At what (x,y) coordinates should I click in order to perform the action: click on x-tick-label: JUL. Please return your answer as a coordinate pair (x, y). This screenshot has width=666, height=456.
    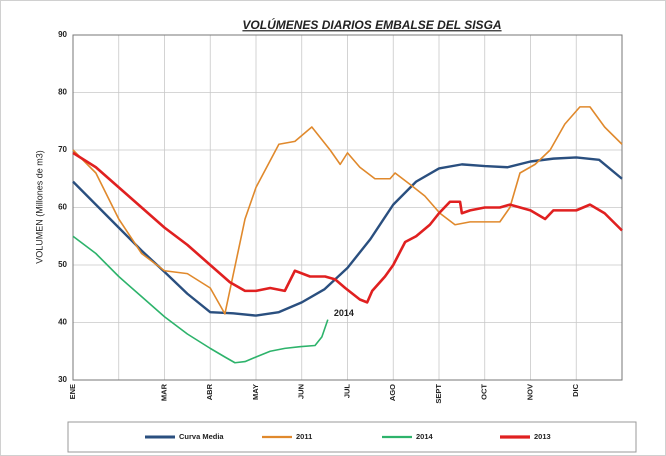
    Looking at the image, I should click on (346, 391).